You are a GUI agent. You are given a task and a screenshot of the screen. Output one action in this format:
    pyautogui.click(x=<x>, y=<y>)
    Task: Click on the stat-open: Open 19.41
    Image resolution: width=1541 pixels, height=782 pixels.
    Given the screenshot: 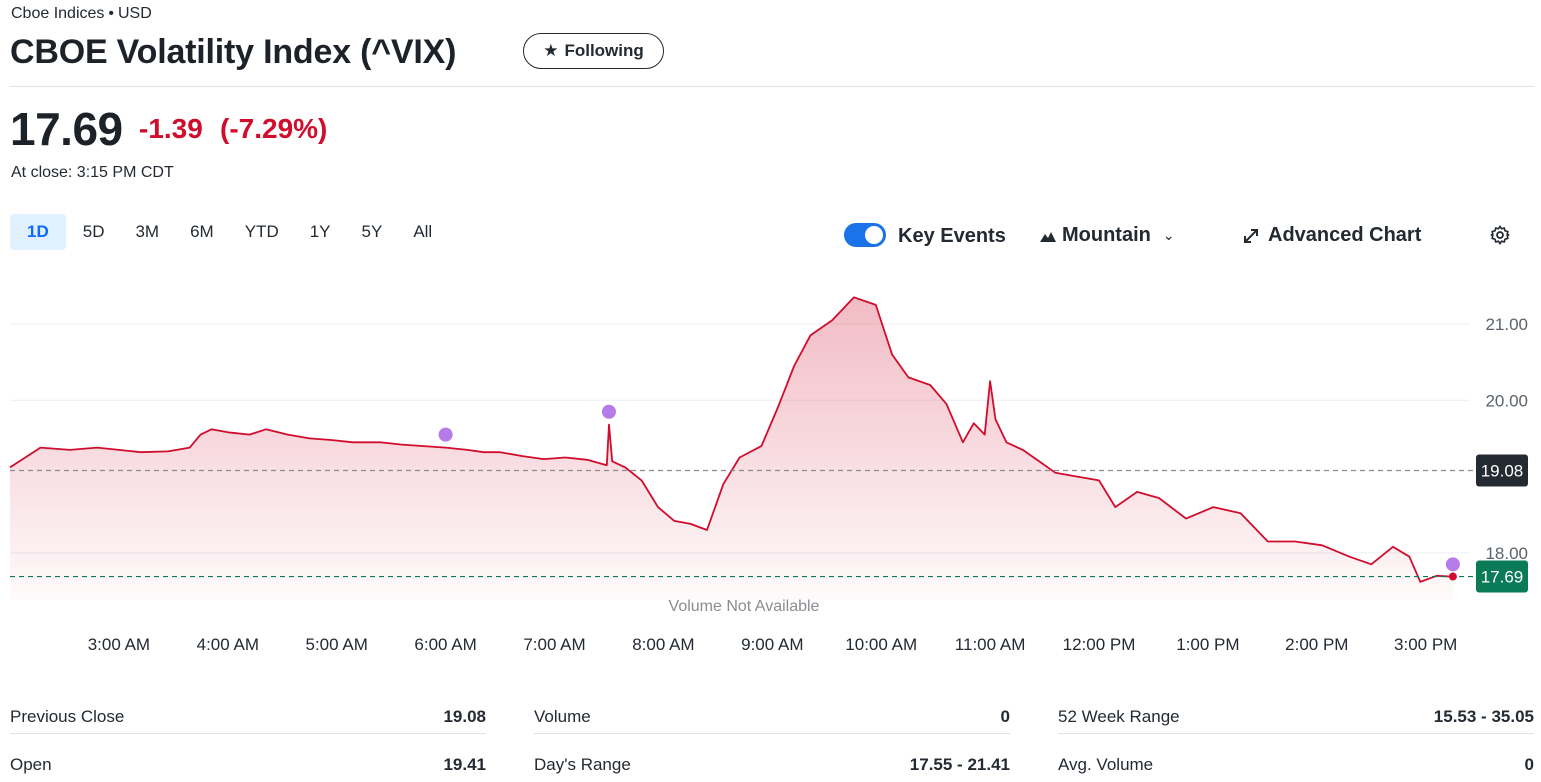 What is the action you would take?
    pyautogui.click(x=248, y=765)
    